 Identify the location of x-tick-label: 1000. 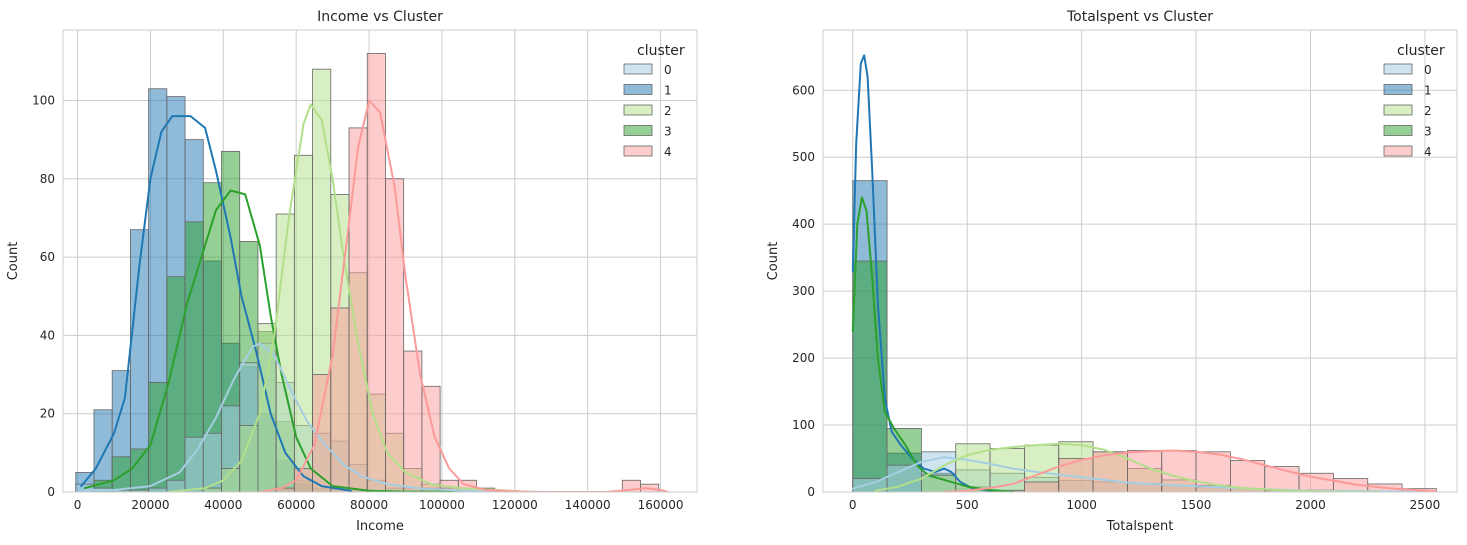
(1081, 505).